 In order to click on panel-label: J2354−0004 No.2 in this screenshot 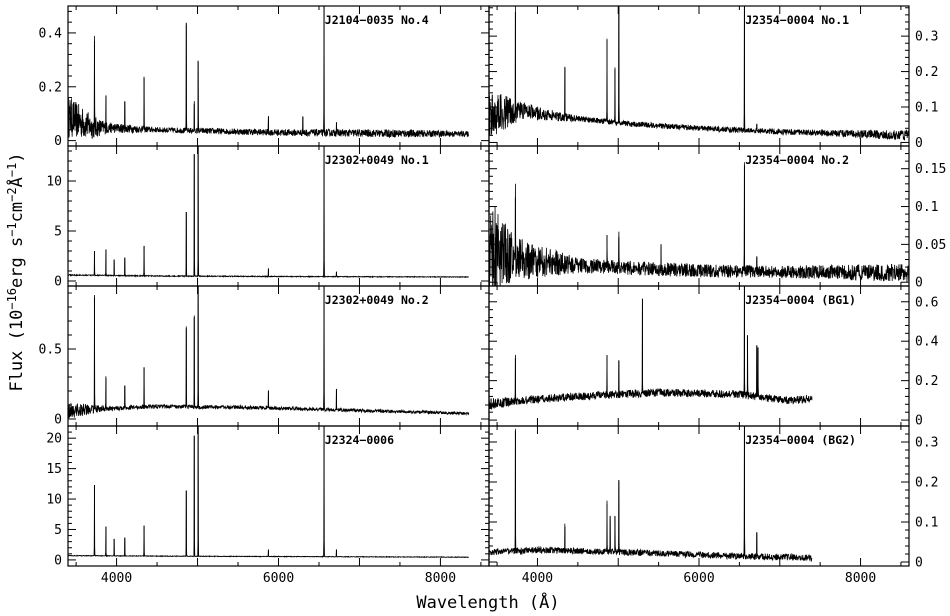, I will do `click(797, 160)`.